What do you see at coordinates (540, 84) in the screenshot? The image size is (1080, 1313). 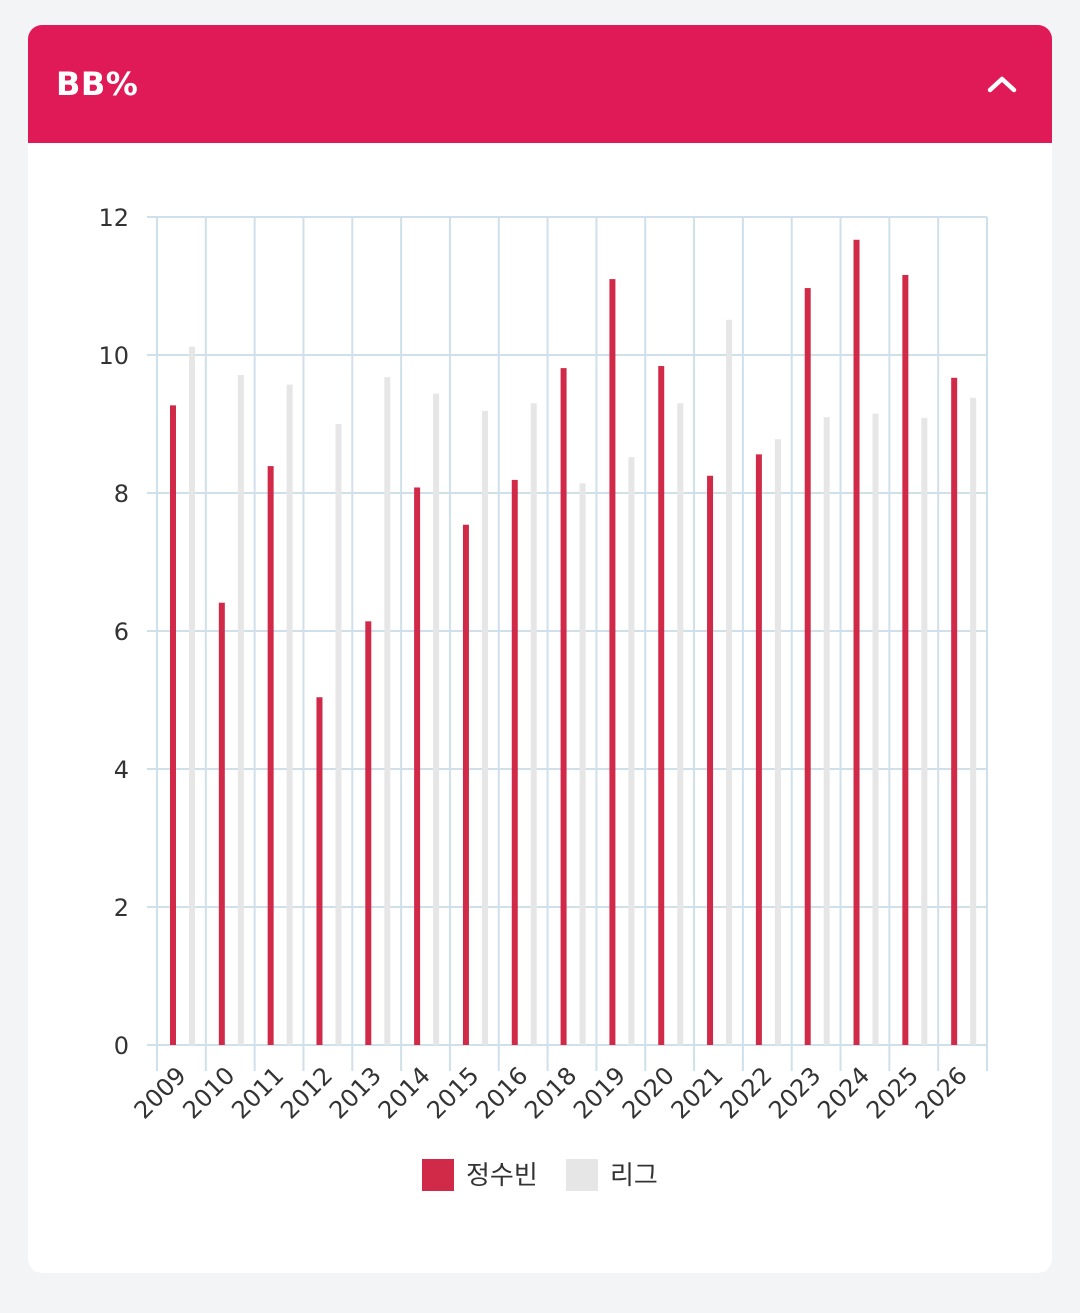 I see `card-header: BB%` at bounding box center [540, 84].